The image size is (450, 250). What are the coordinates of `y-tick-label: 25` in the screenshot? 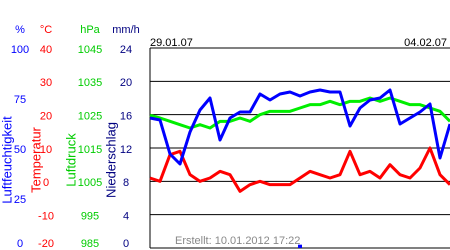 It's located at (20, 200).